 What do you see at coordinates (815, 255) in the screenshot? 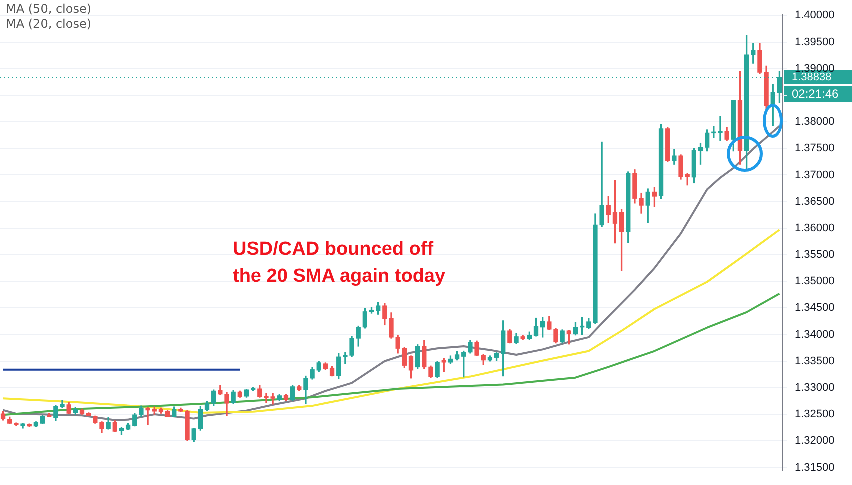
I see `y-tick-label: 1.35500` at bounding box center [815, 255].